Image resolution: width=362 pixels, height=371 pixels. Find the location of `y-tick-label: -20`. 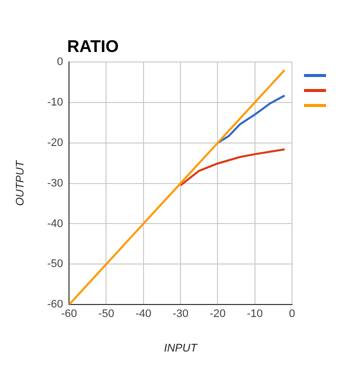

y-tick-label: -20 is located at coordinates (55, 142).